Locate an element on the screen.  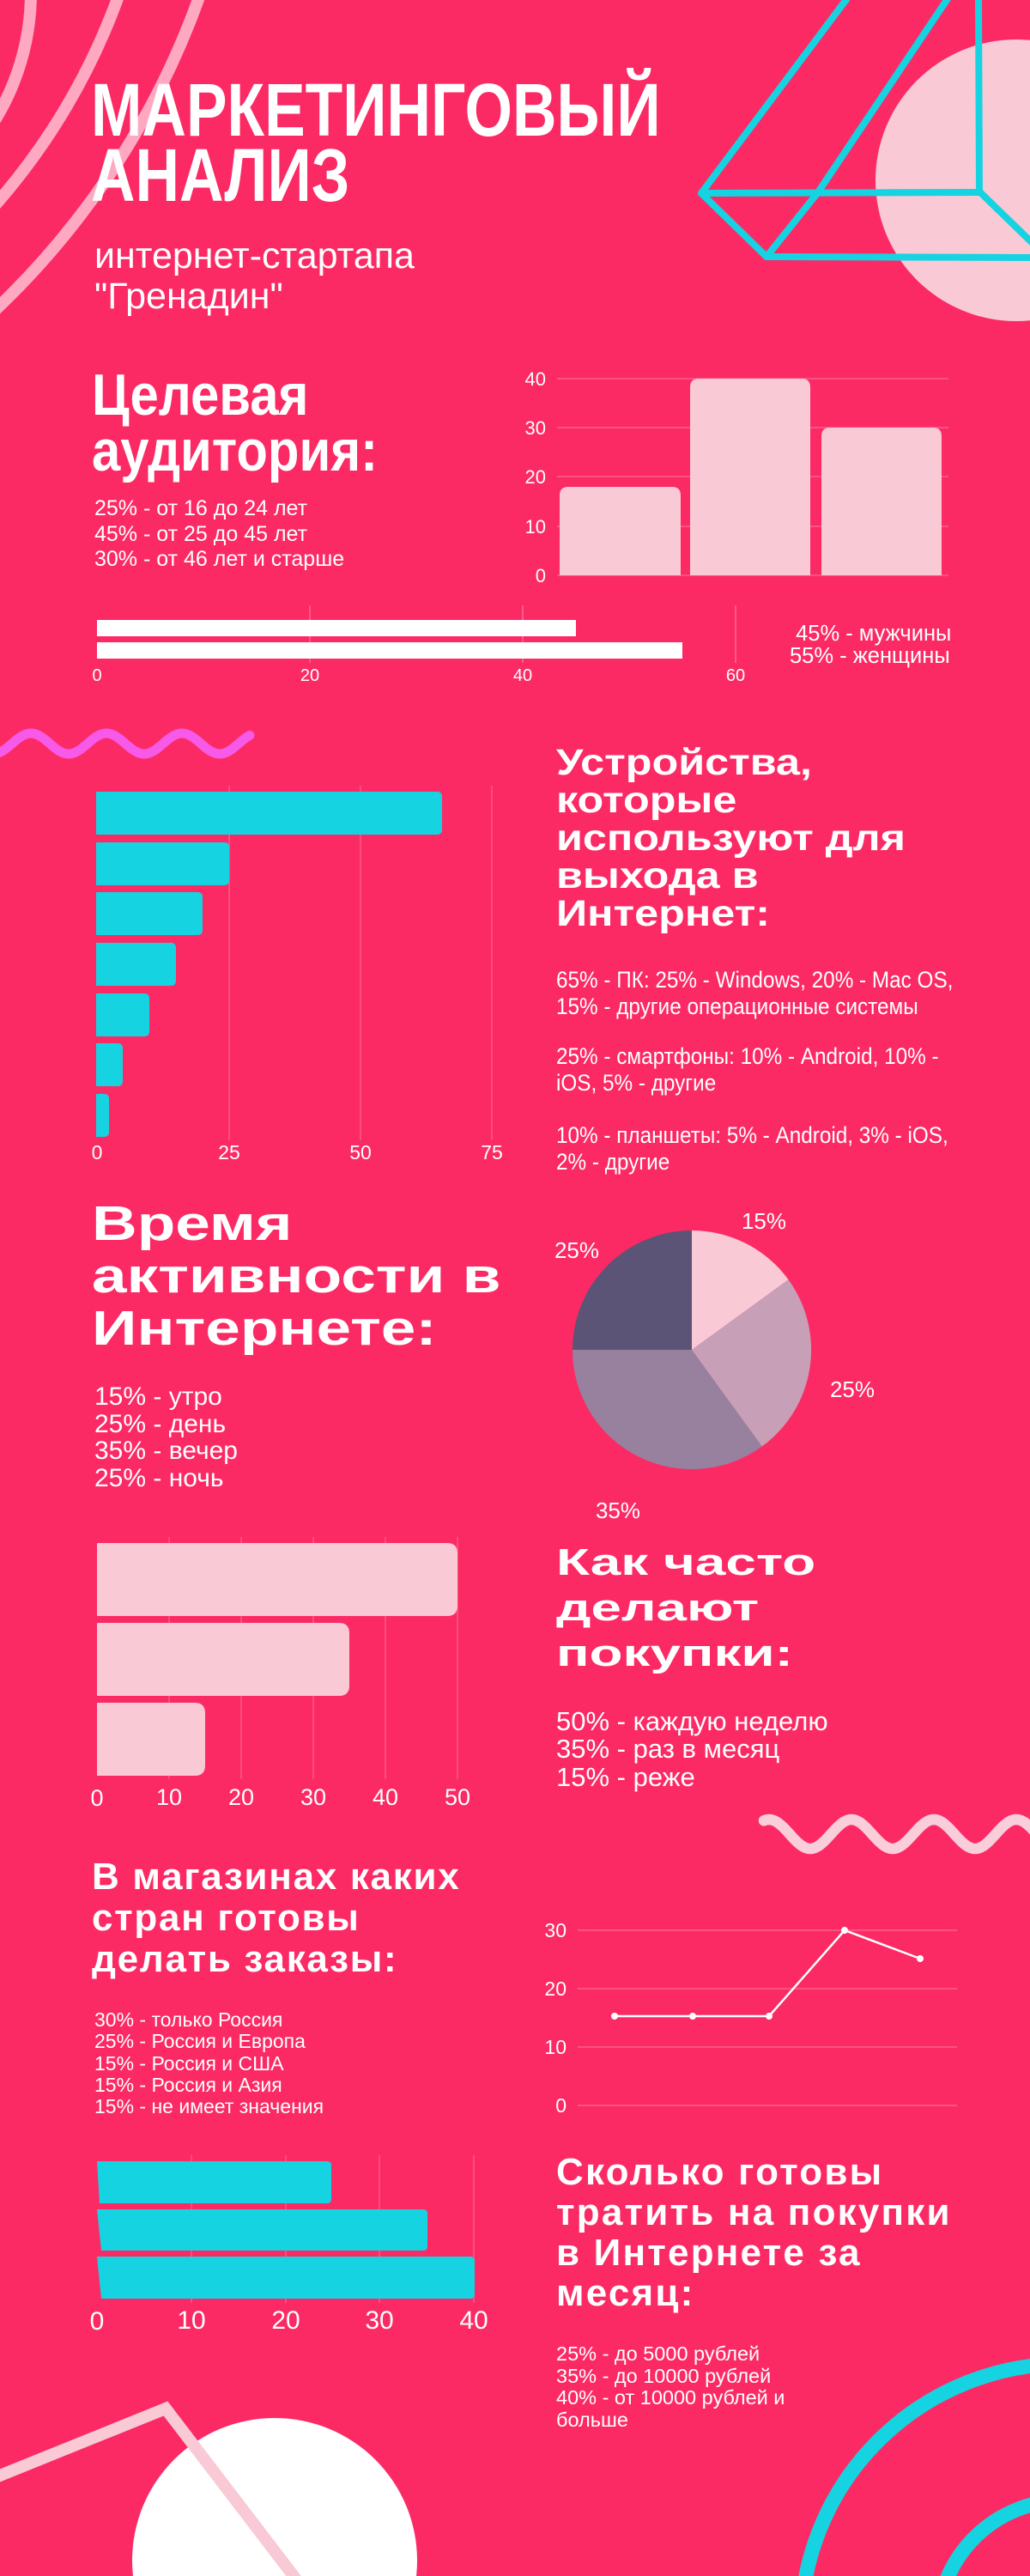
svg-text: 60 is located at coordinates (735, 675).